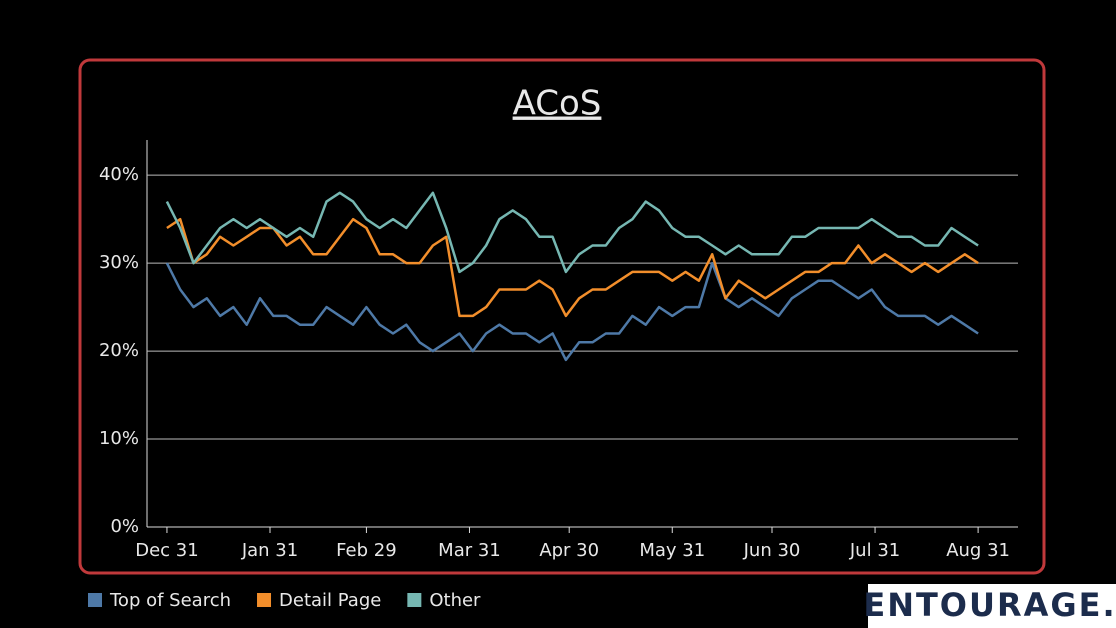 This screenshot has width=1116, height=628. I want to click on legend-label: Detail Page, so click(330, 600).